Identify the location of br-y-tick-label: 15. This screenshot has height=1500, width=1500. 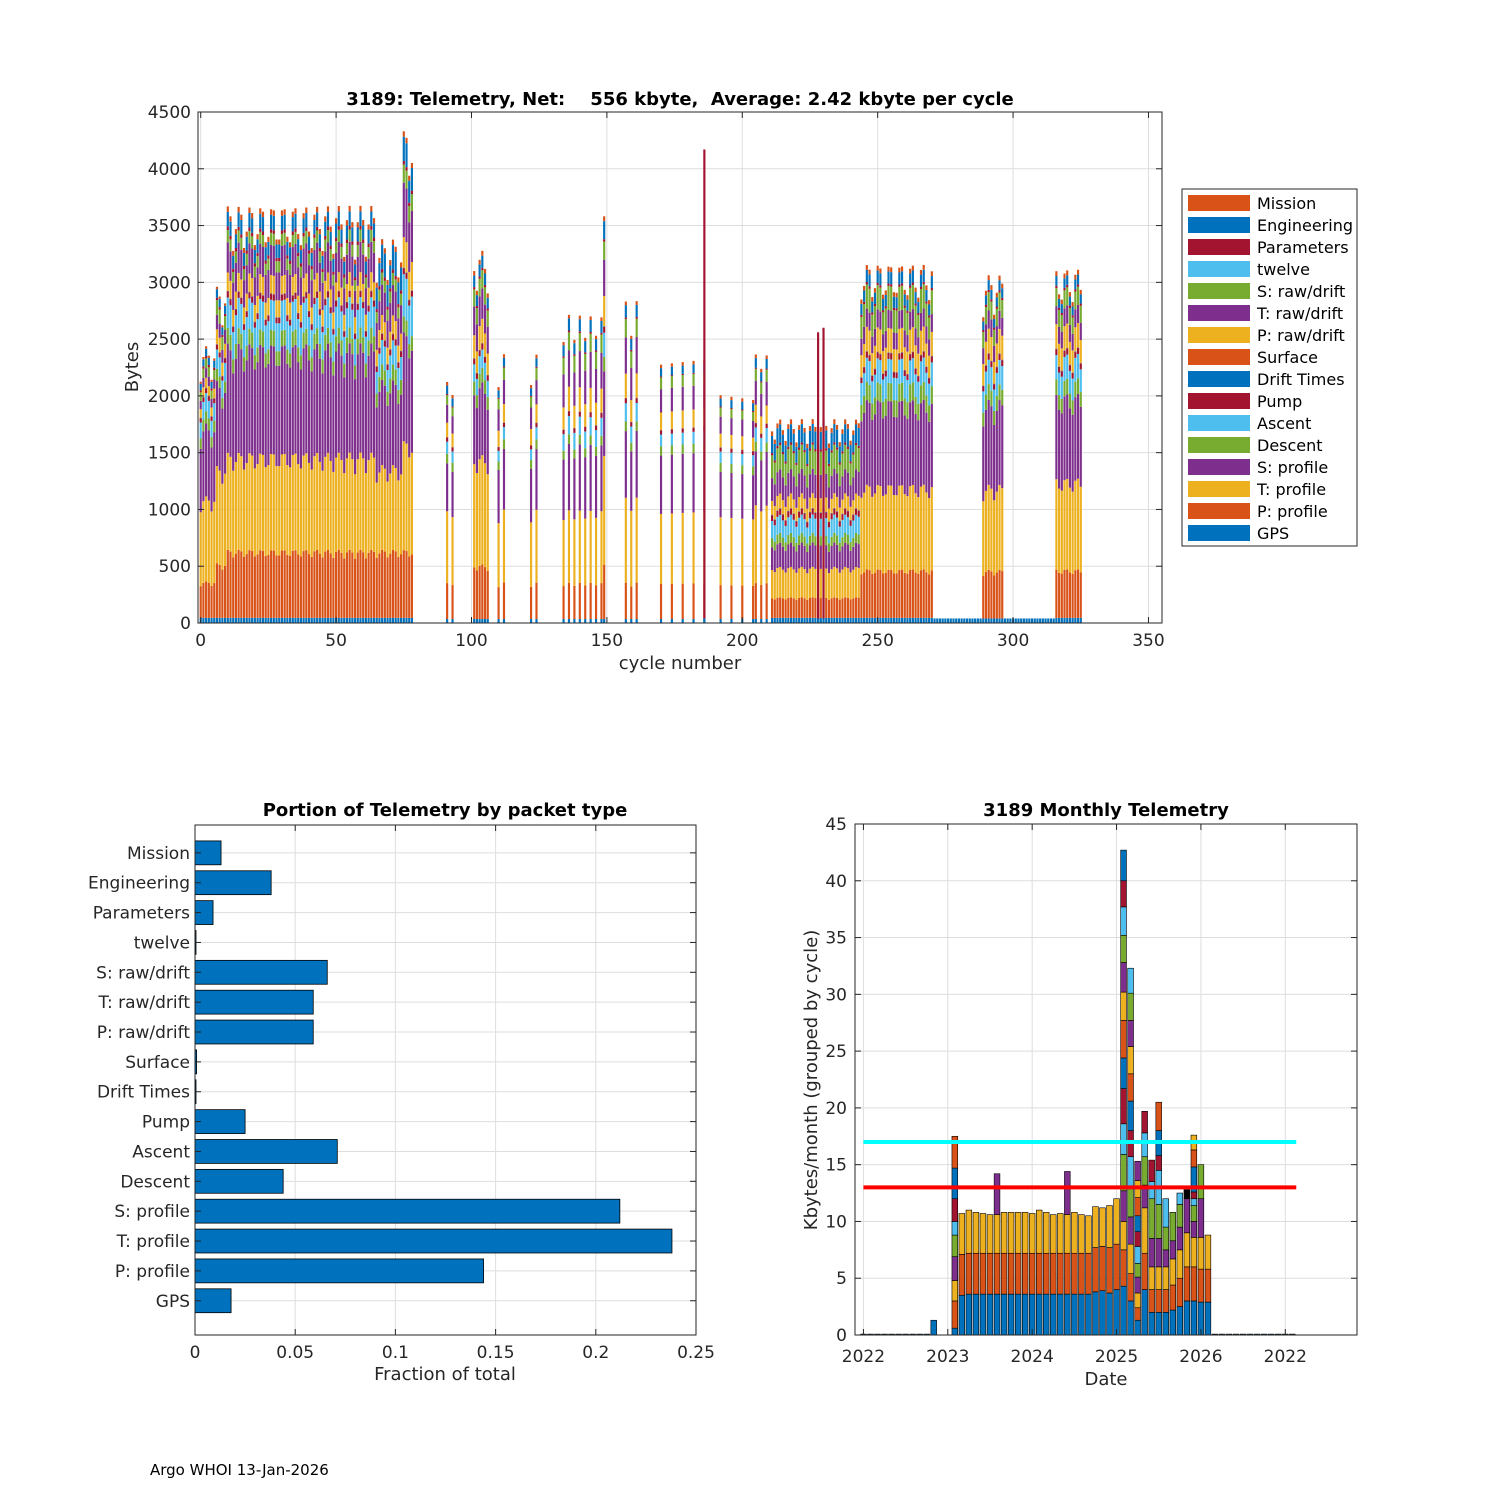
(836, 1166).